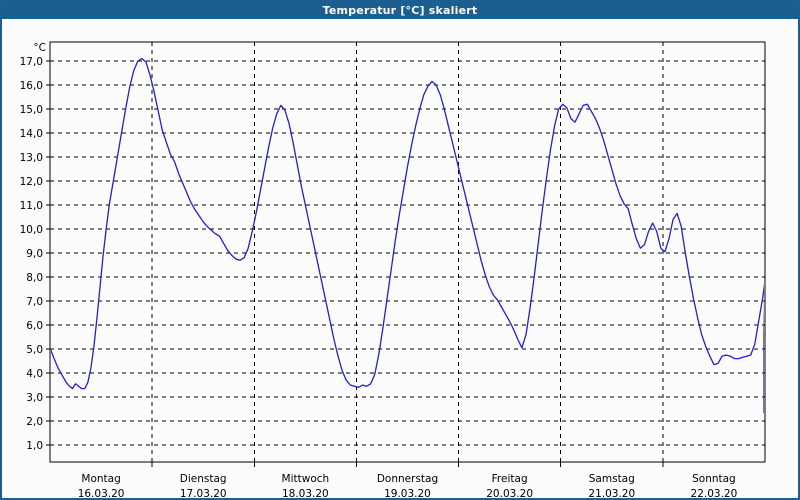 This screenshot has height=500, width=800. What do you see at coordinates (306, 479) in the screenshot?
I see `x-axis-day-label: Mittwoch` at bounding box center [306, 479].